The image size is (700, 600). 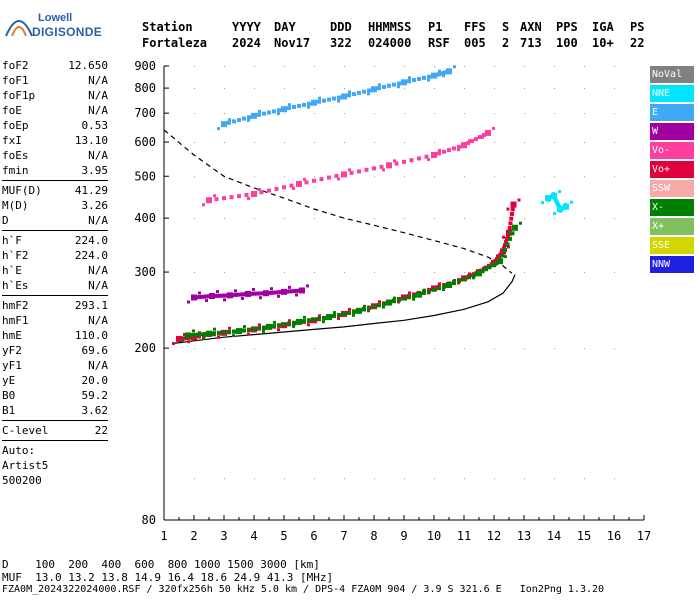 What do you see at coordinates (403, 536) in the screenshot?
I see `x-tick-label: 9` at bounding box center [403, 536].